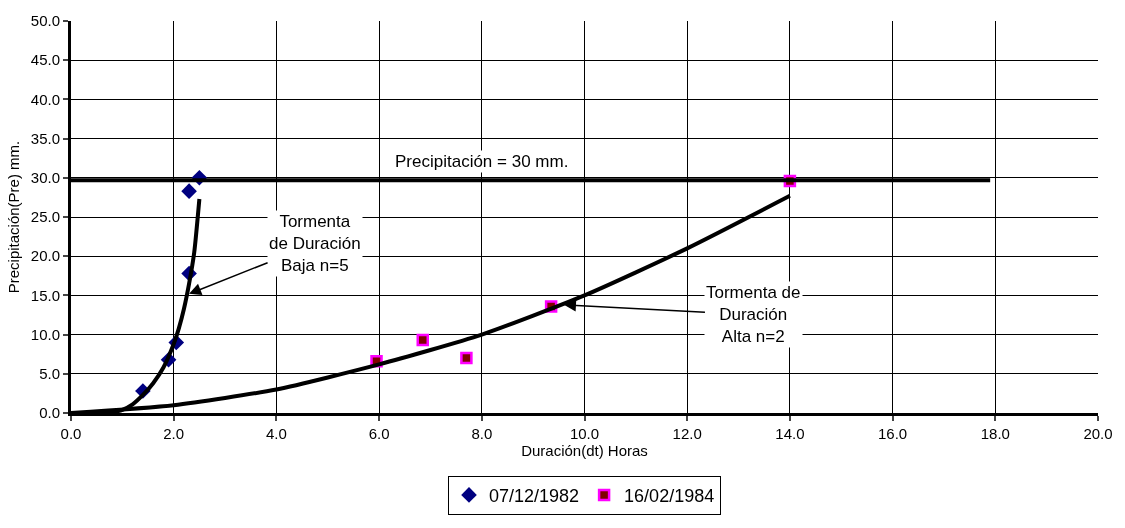 This screenshot has height=528, width=1125. I want to click on annotation: Tormenta de Duración Alta n=2, so click(753, 315).